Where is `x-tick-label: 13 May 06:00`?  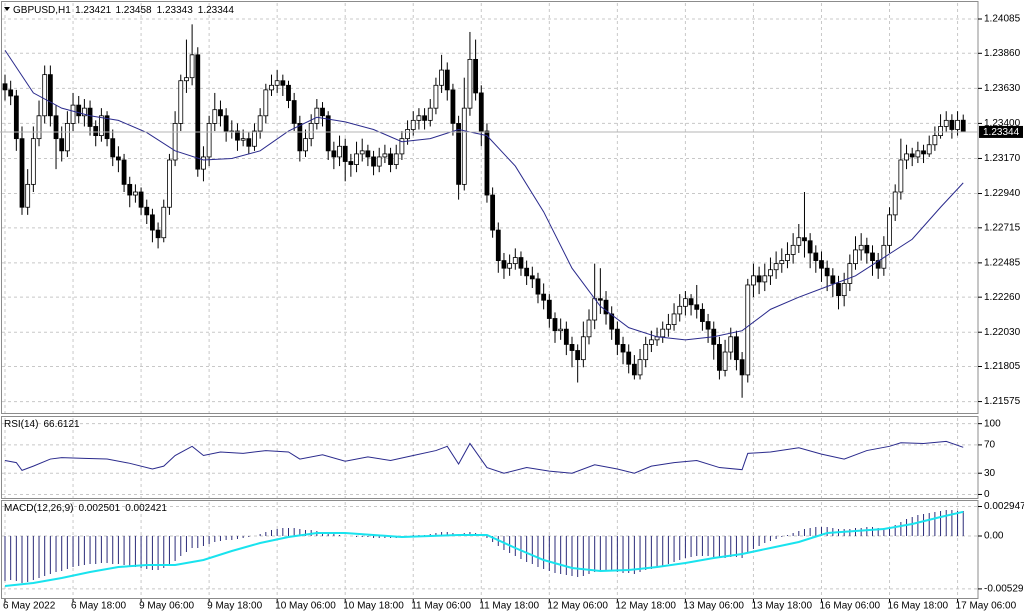 x-tick-label: 13 May 06:00 is located at coordinates (713, 606).